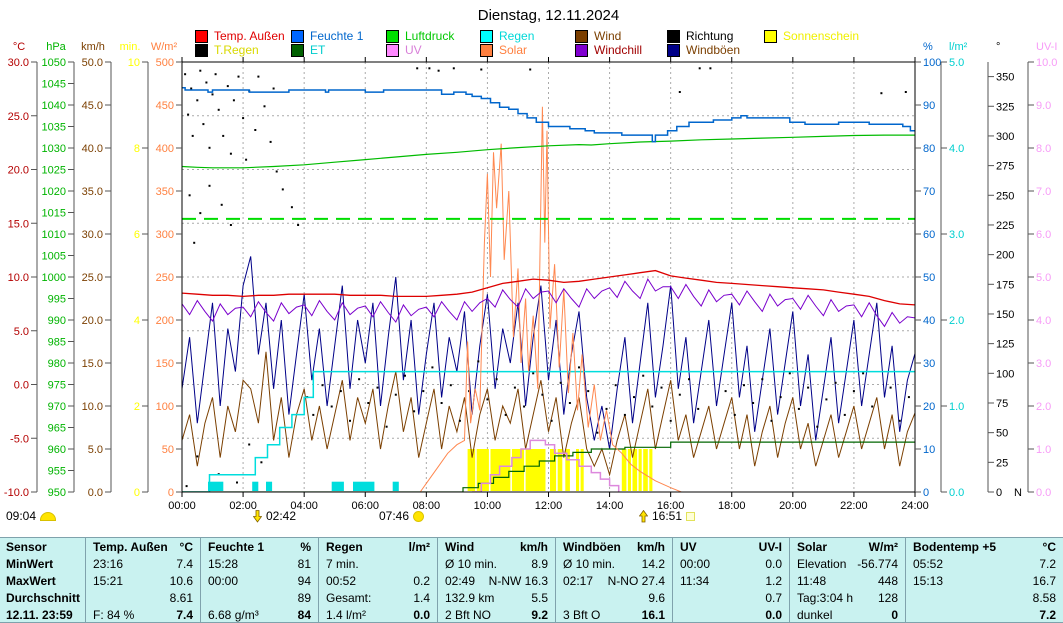  Describe the element at coordinates (92, 407) in the screenshot. I see `axis-label-km-h: 10.0` at that location.